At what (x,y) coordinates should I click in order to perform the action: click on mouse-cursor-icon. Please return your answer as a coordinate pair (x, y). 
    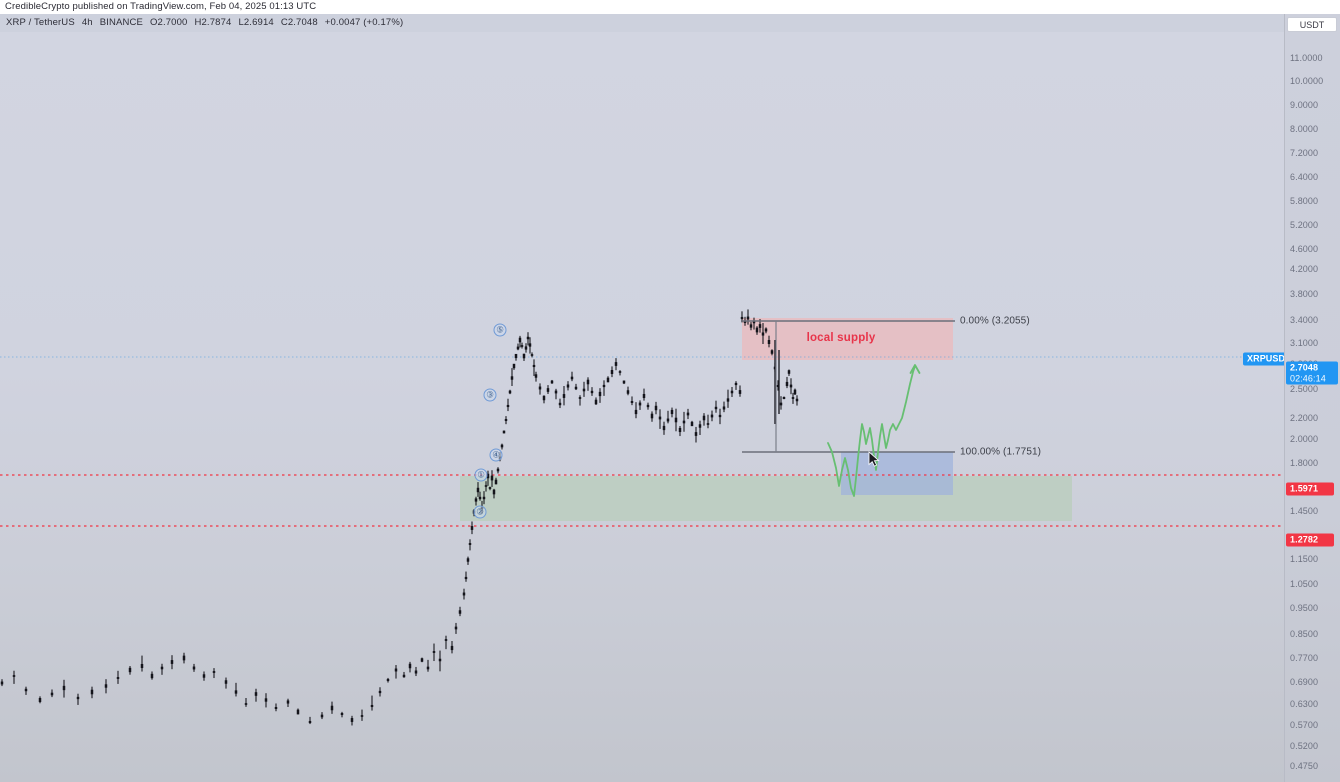
    Looking at the image, I should click on (874, 459).